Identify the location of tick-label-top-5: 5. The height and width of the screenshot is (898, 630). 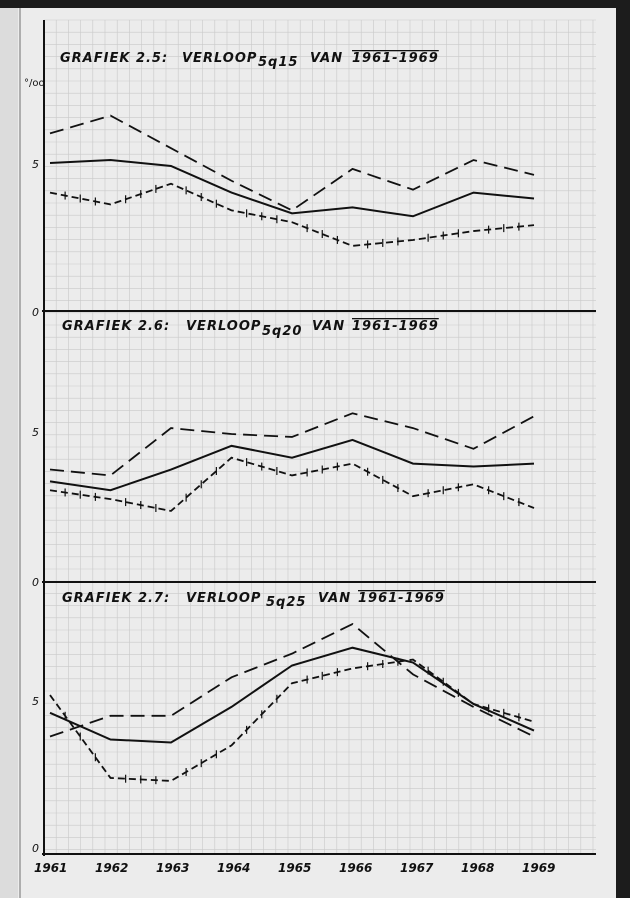
(35, 164).